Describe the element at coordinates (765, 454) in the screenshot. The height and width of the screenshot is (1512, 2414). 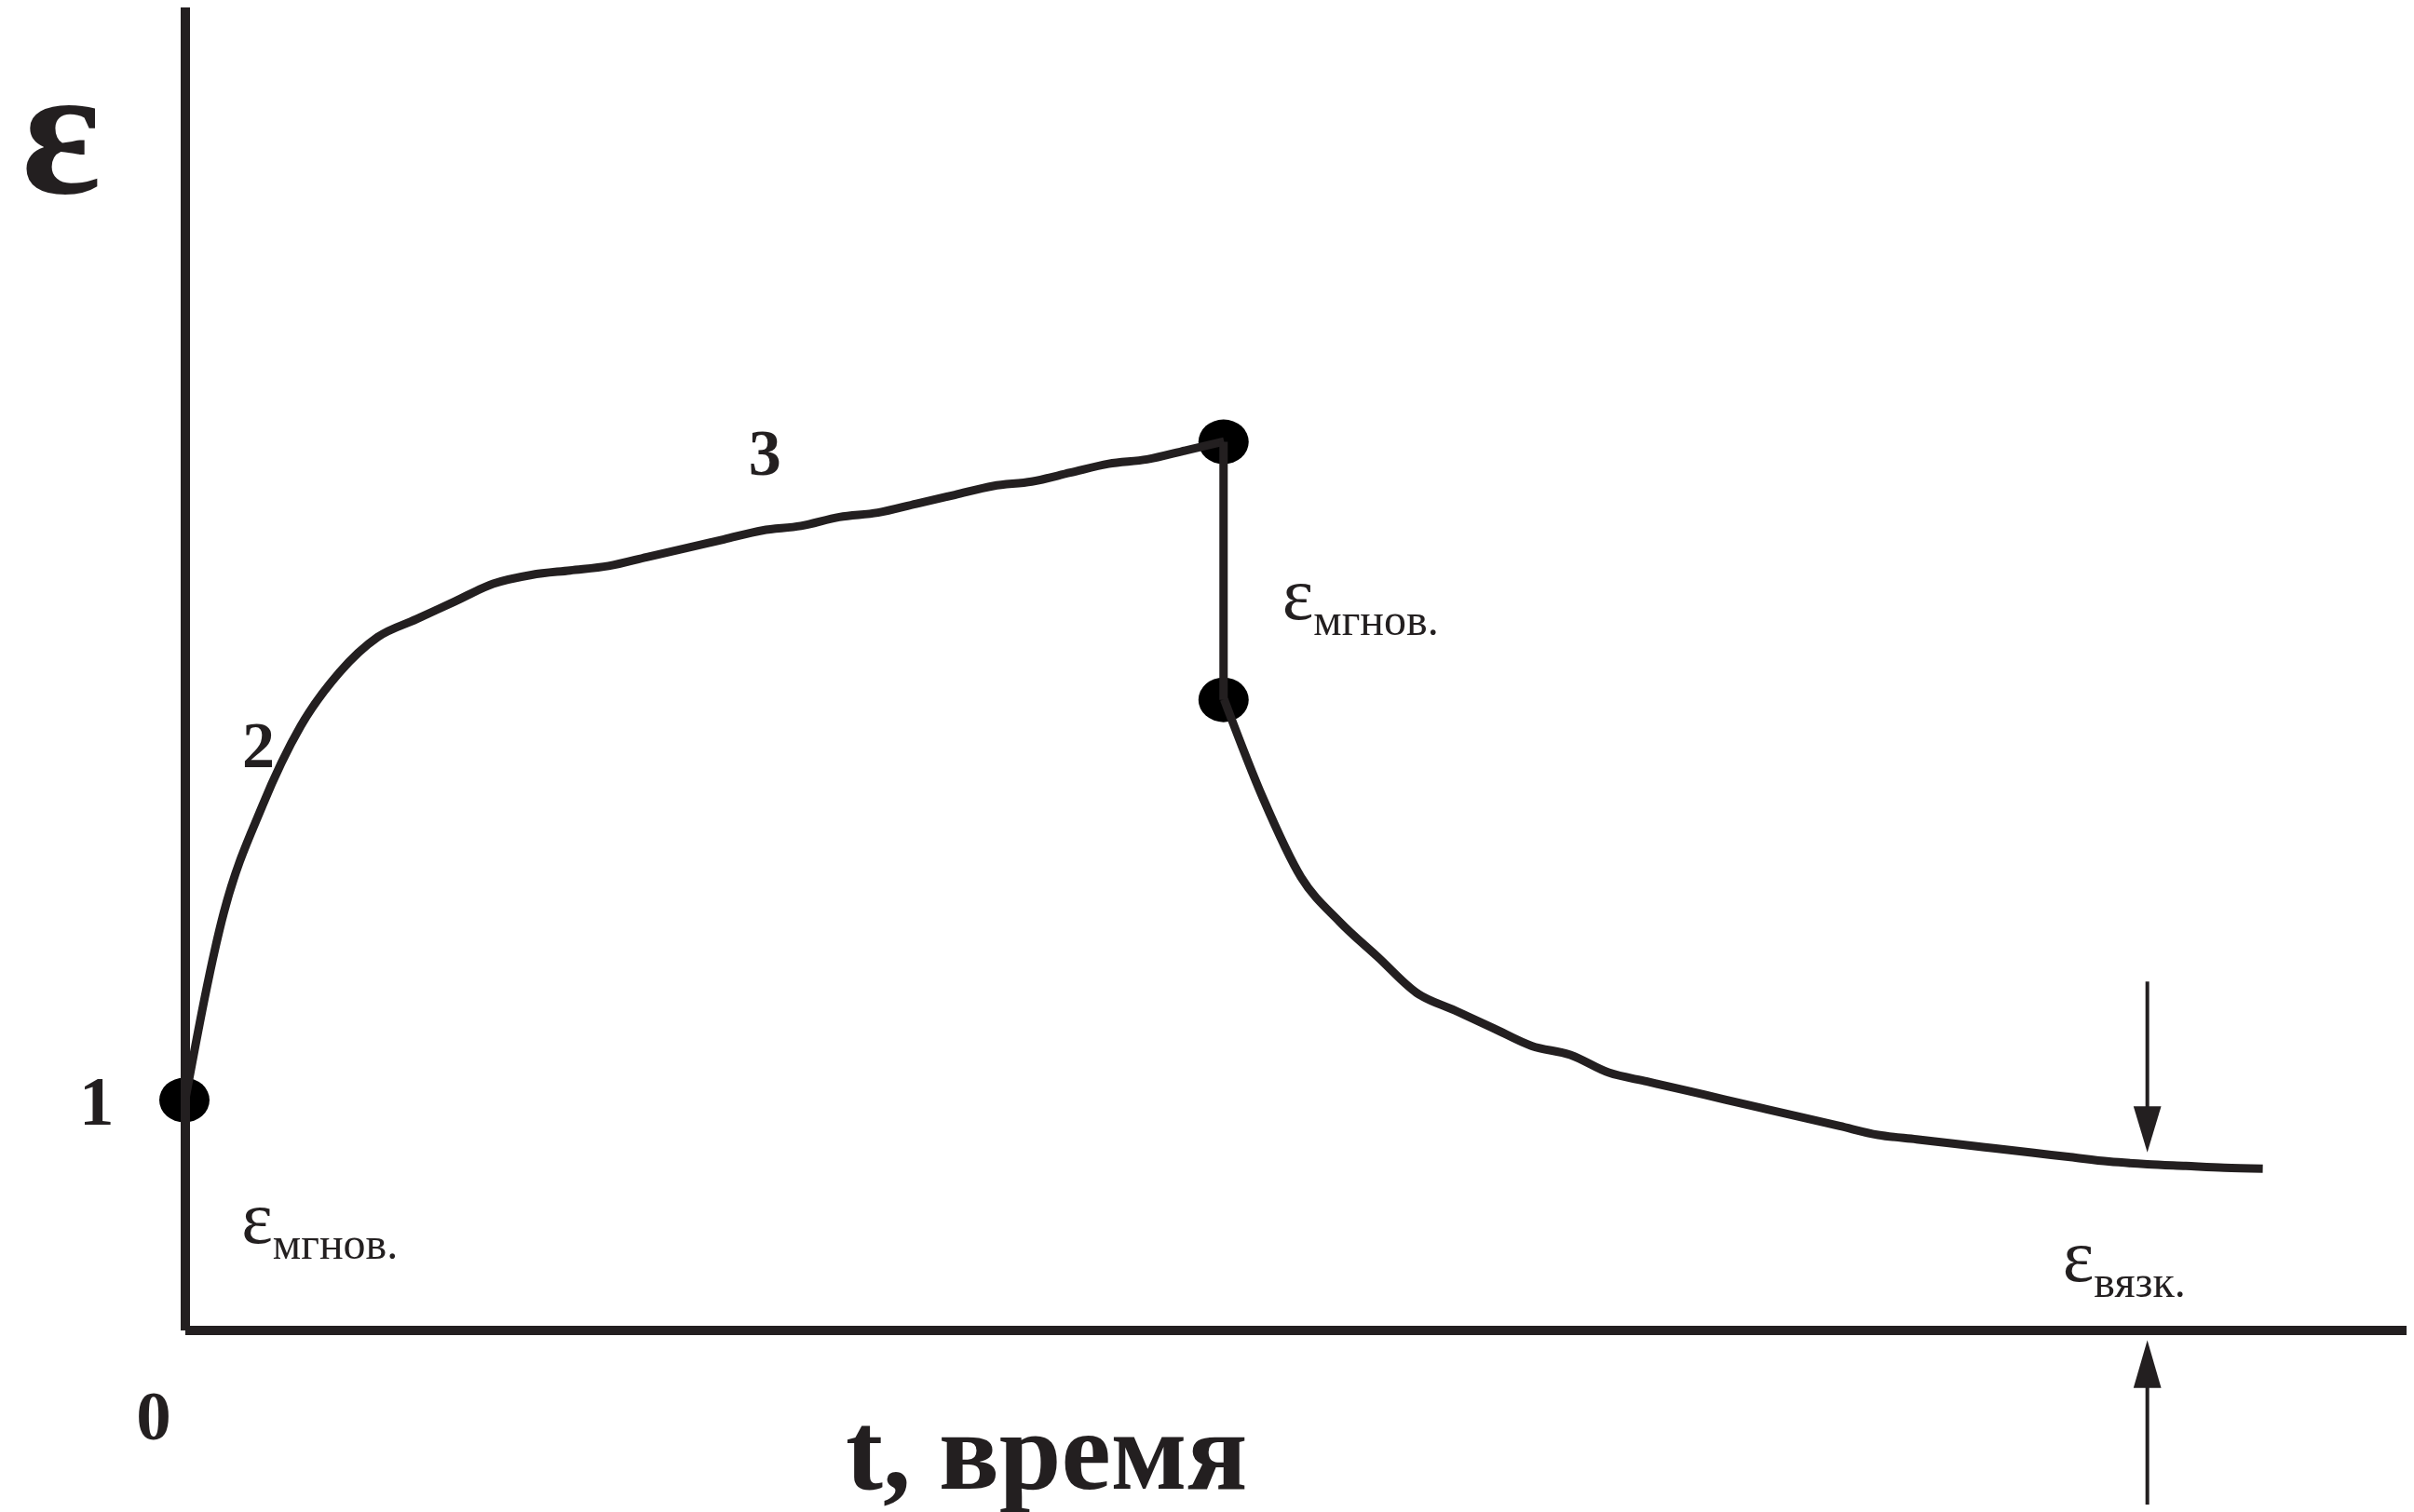
I see `annotation: 3` at that location.